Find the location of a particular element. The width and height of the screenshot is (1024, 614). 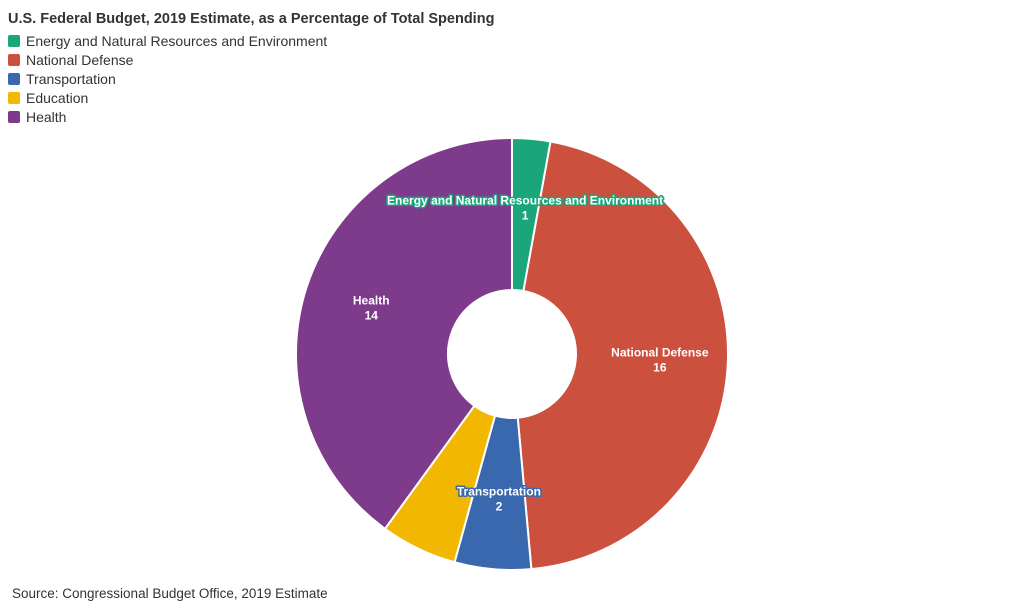

data-label-national-defense: National Defense 16 is located at coordinates (660, 360).